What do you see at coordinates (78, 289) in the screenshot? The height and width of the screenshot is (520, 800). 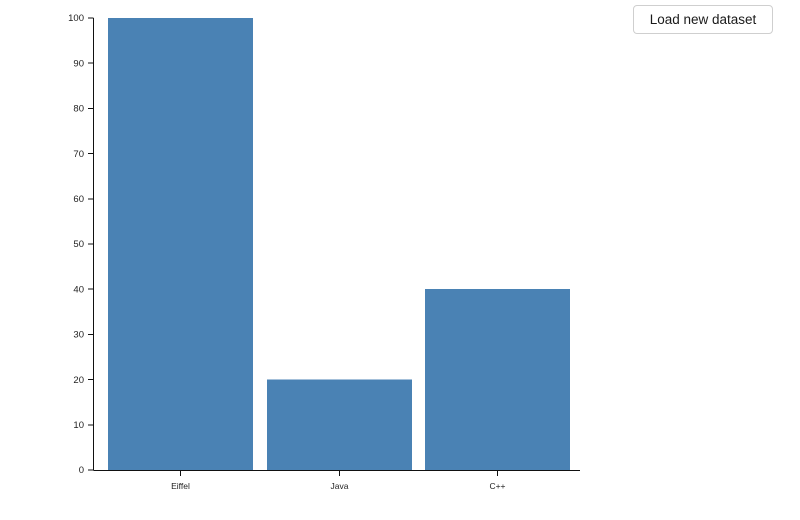 I see `y-tick-label: 40` at bounding box center [78, 289].